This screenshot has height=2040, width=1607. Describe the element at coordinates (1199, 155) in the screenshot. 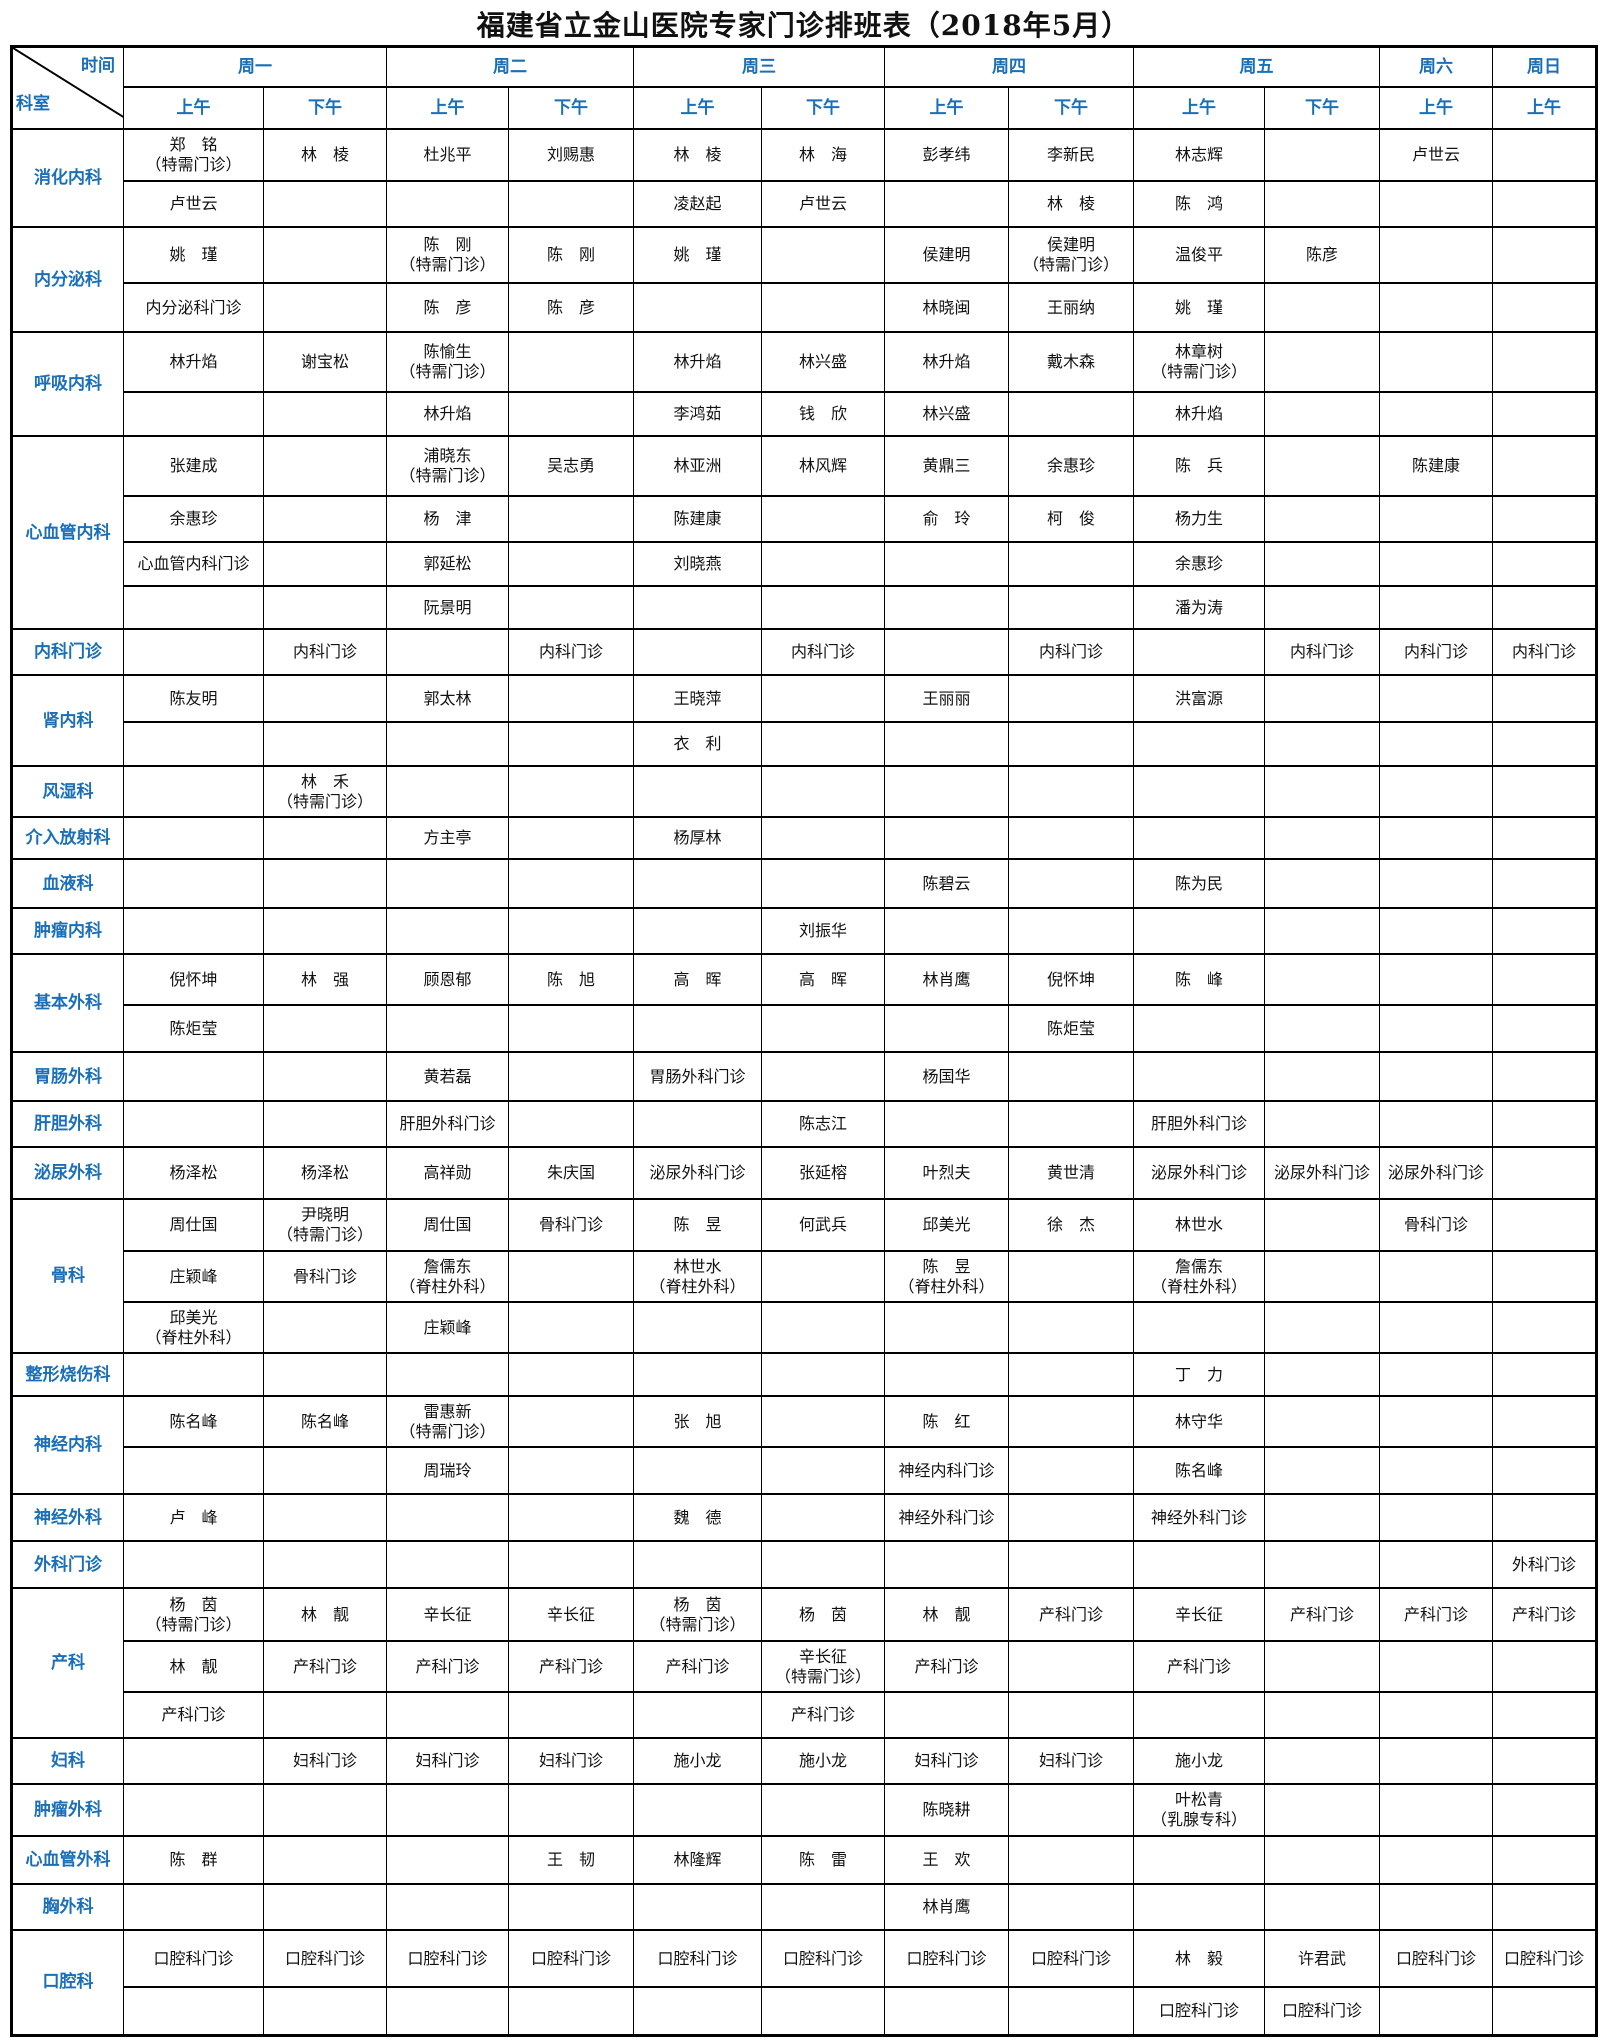

I see `schedule-cell: 林志辉` at that location.